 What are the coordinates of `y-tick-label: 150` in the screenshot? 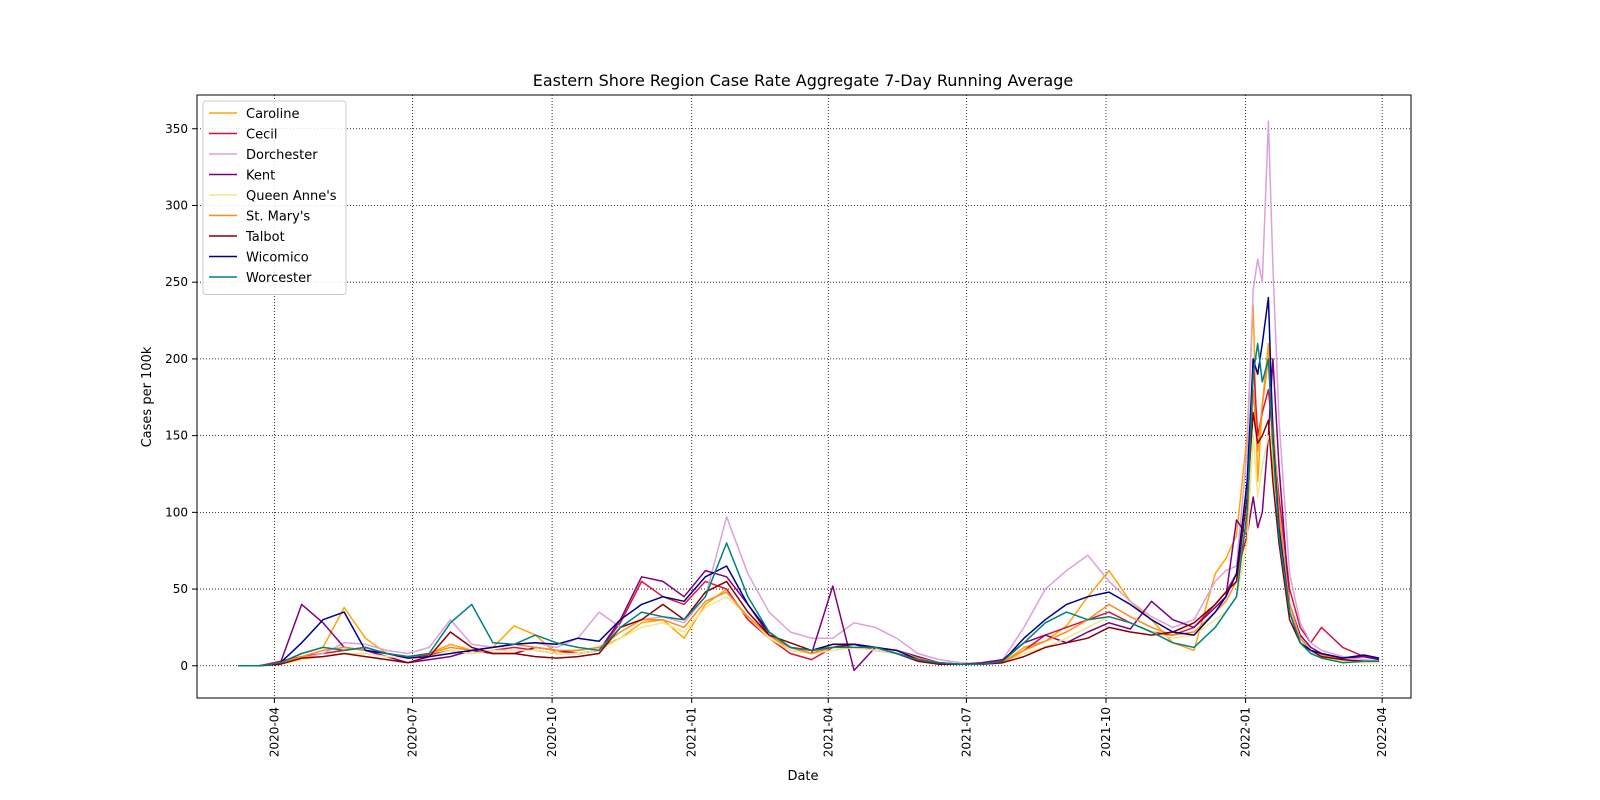 It's located at (176, 436).